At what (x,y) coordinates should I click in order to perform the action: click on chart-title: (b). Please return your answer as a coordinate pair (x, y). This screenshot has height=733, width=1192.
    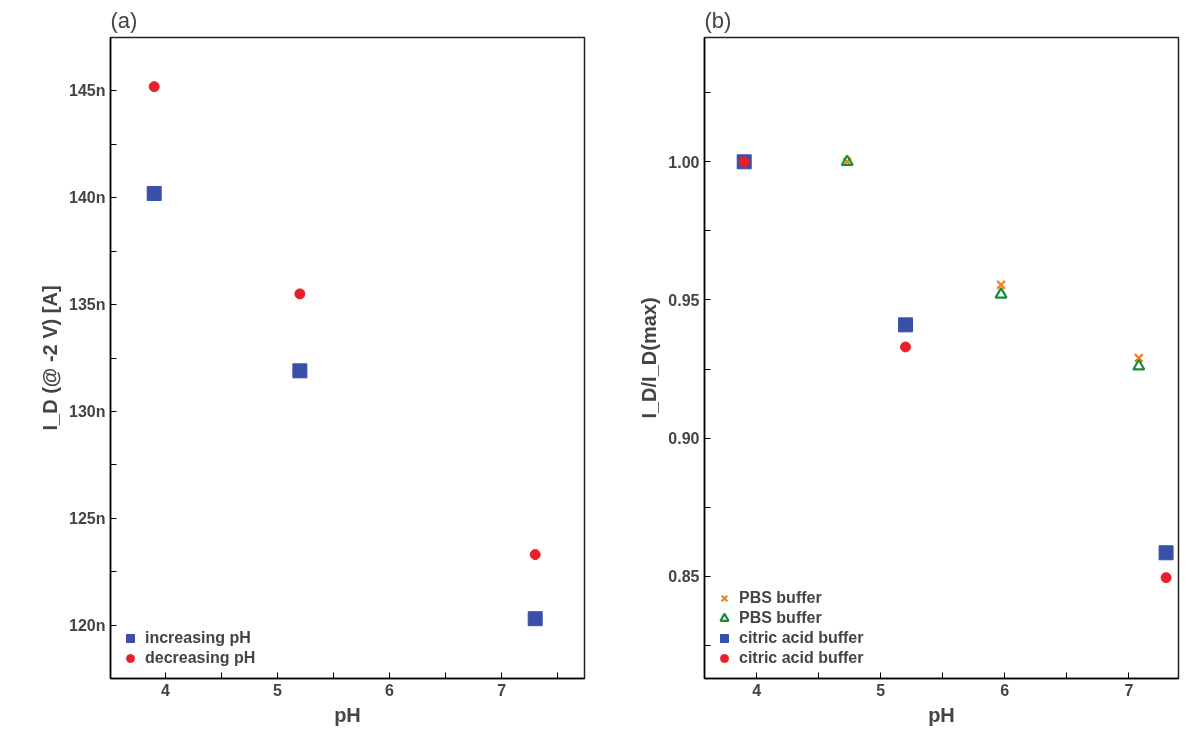
    Looking at the image, I should click on (718, 20).